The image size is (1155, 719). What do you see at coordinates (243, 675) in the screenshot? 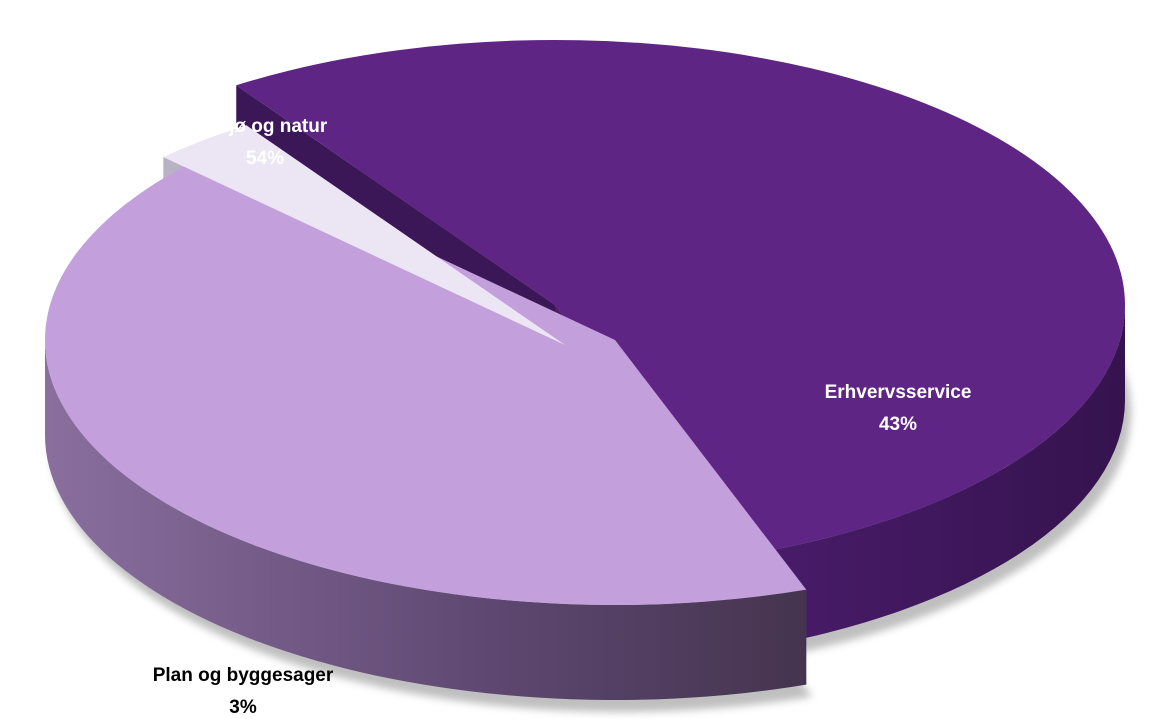
I see `slice-label-plan-og-byggesager: Plan og byggesager` at bounding box center [243, 675].